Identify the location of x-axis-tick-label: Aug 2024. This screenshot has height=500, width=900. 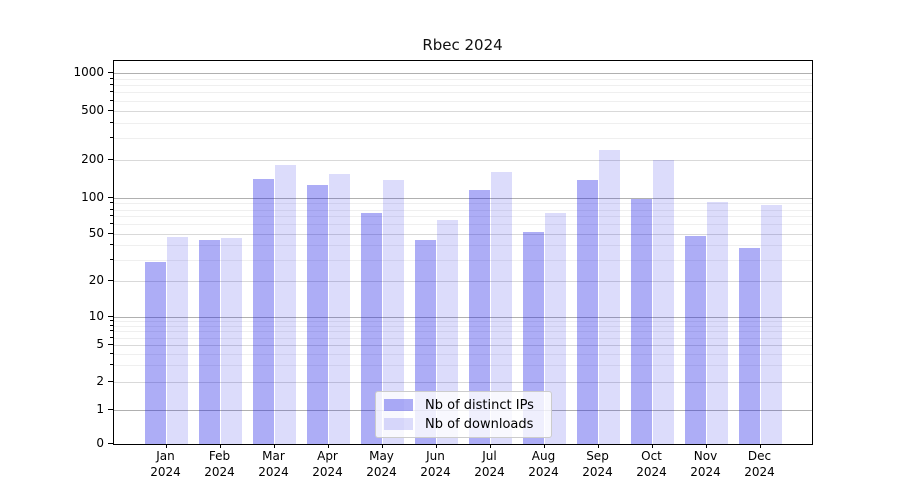
(544, 464).